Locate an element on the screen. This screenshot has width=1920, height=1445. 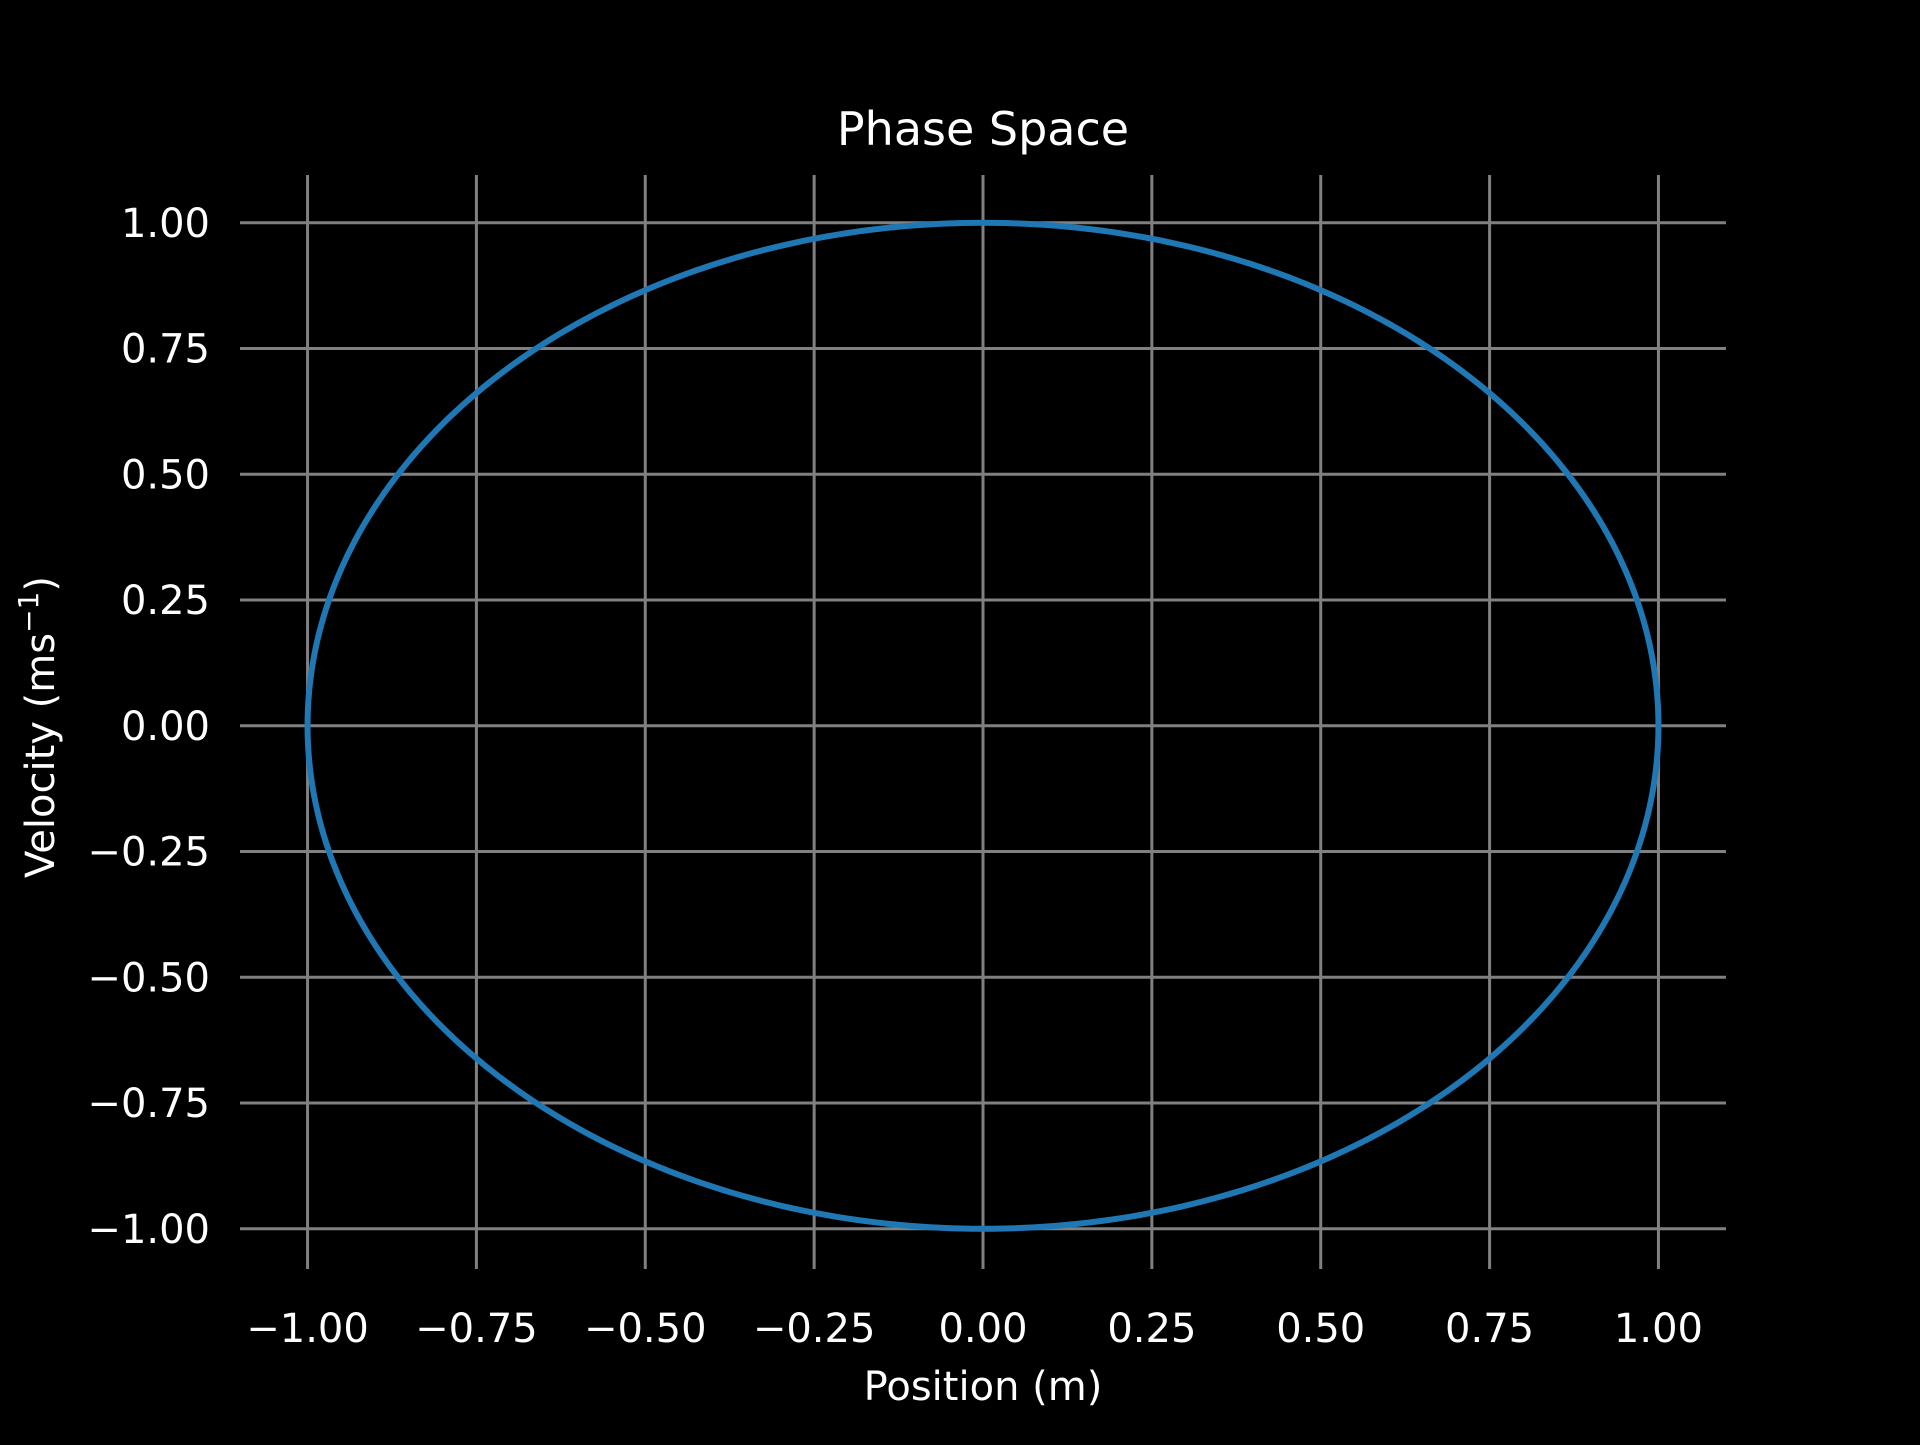
x-tick-label: 1.00 is located at coordinates (1658, 1329).